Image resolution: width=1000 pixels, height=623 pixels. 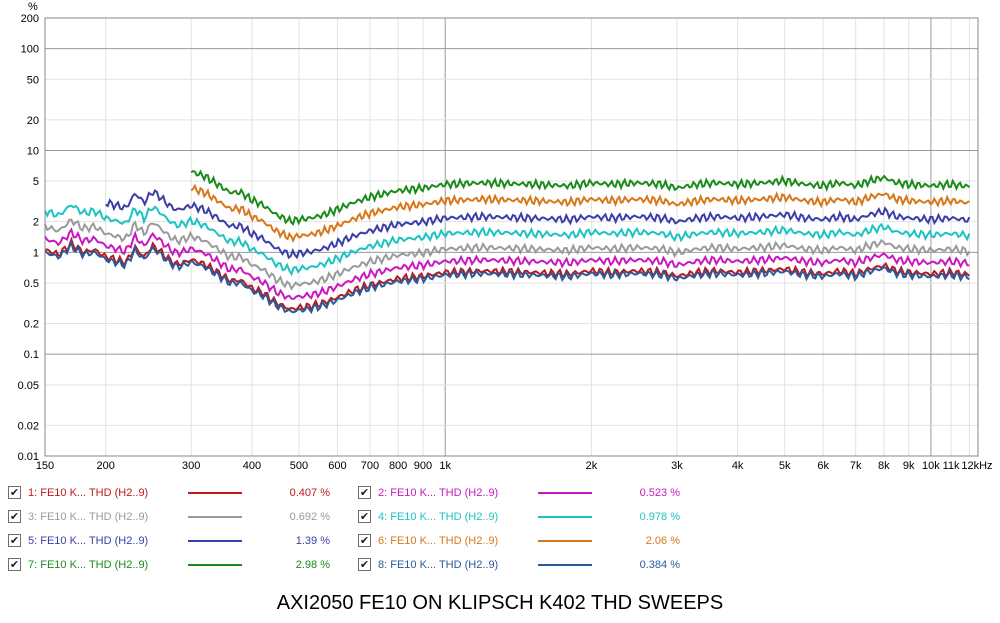 I want to click on y-tick-label: 0.2, so click(x=31, y=325).